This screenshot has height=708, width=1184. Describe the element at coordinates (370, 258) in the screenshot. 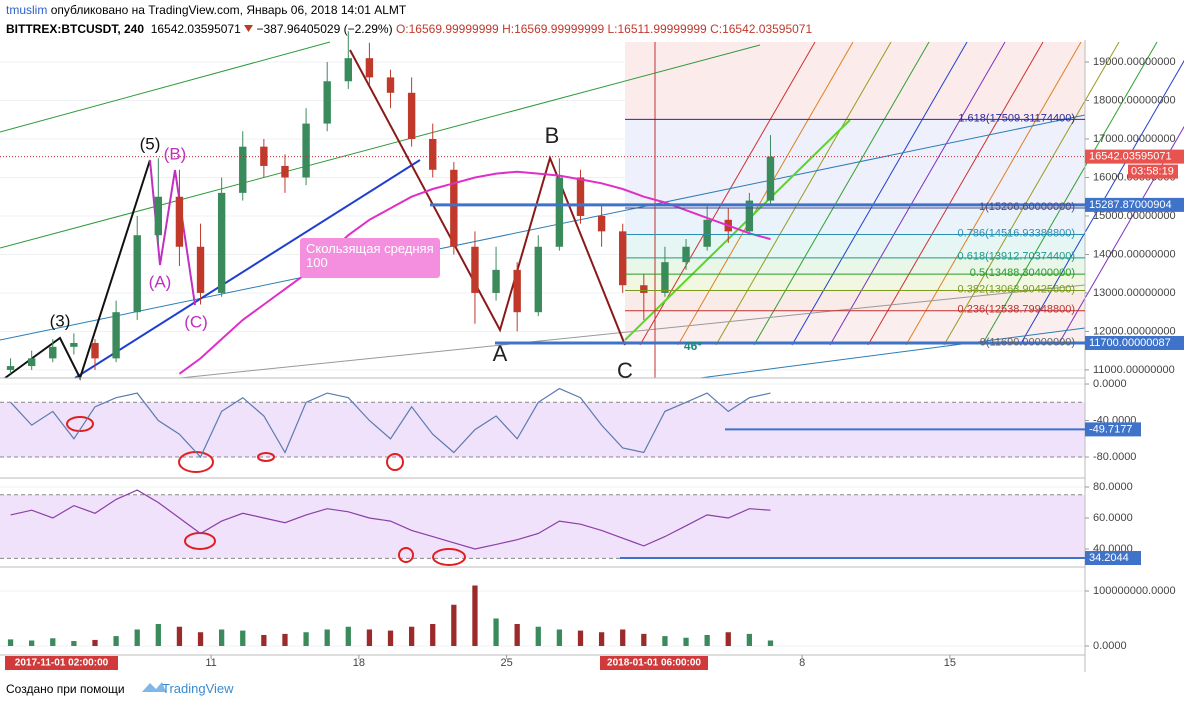

I see `ma-annotation: Скользящая средняя 100` at that location.